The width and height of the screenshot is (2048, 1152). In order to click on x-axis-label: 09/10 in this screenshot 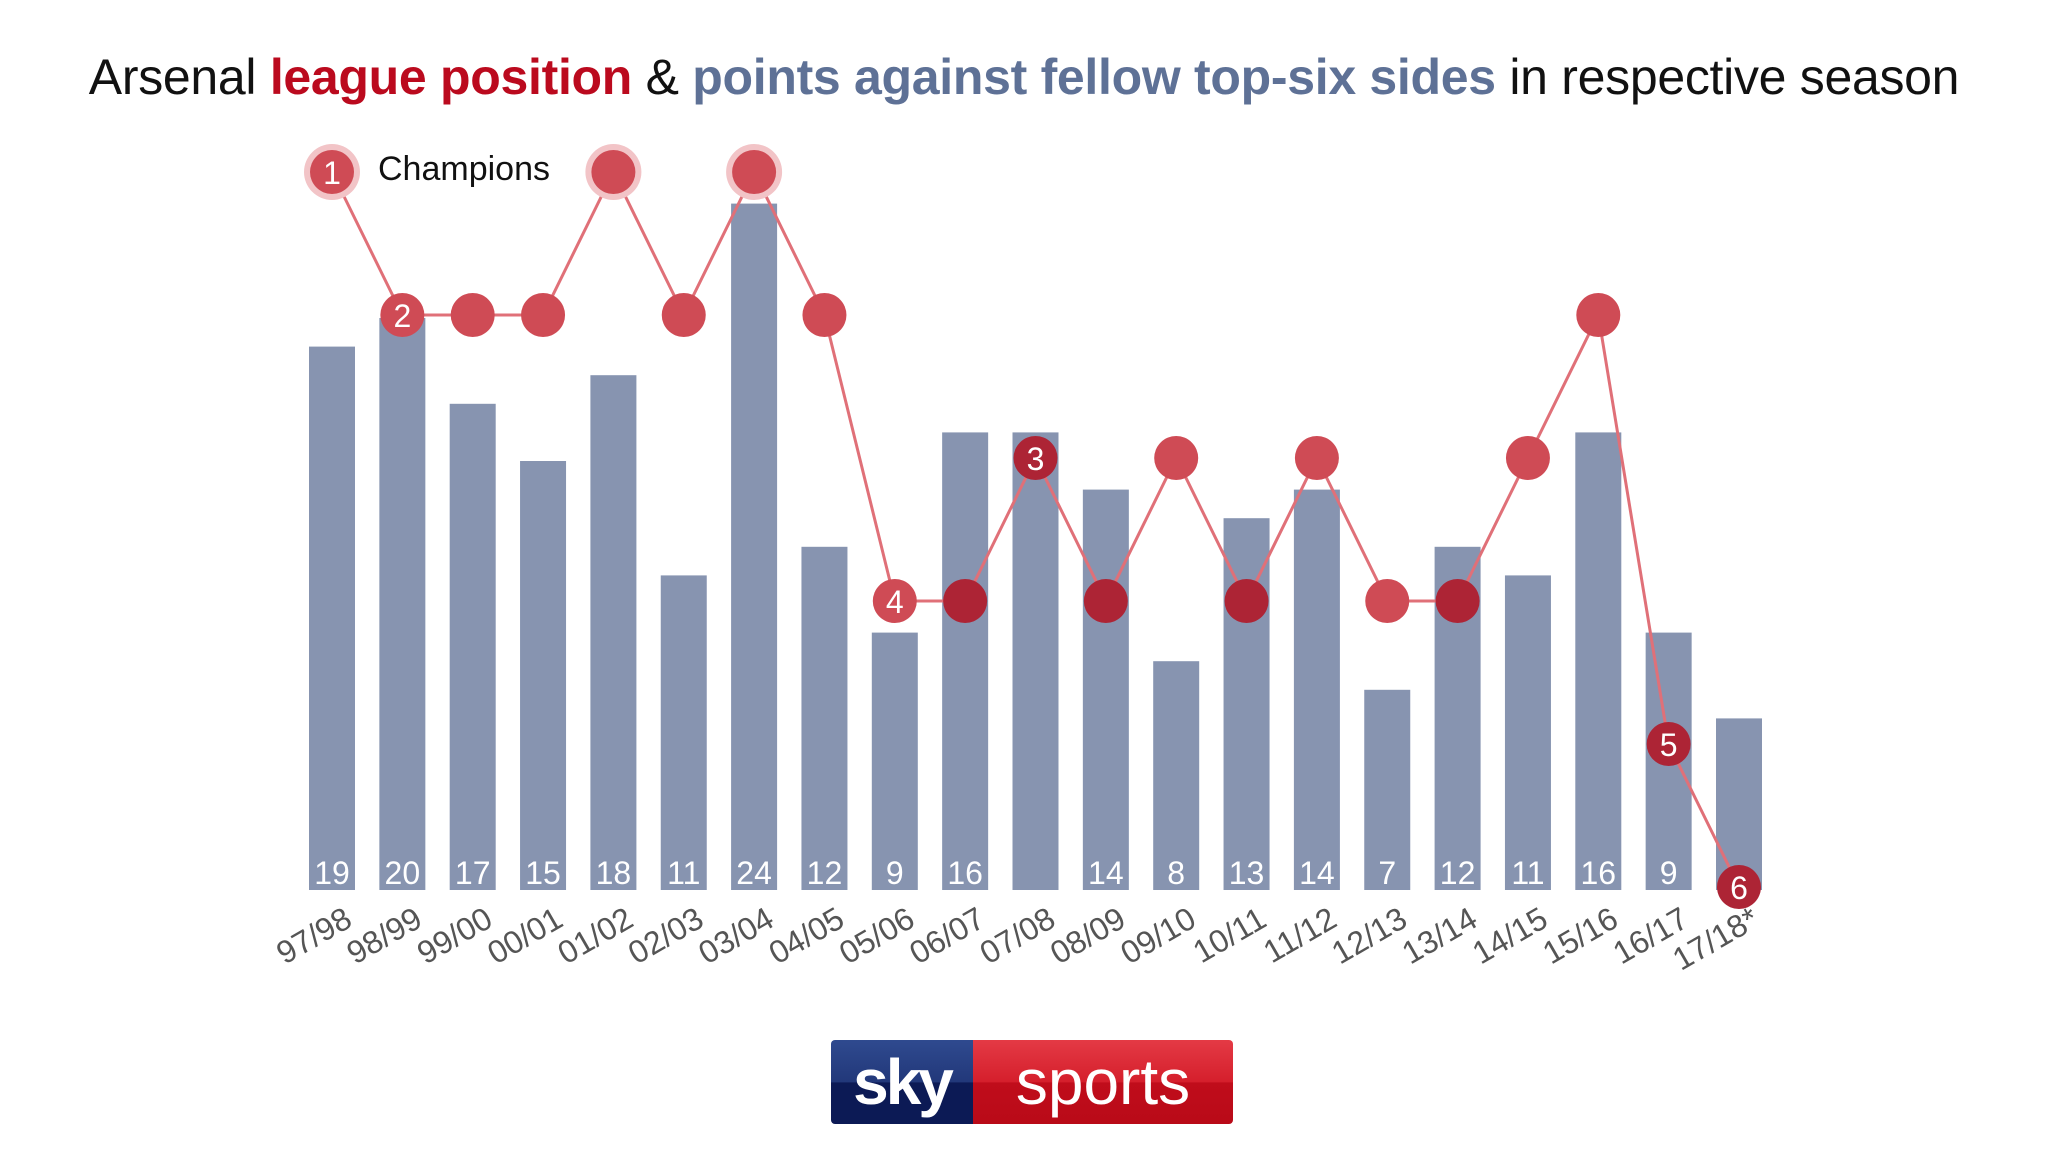, I will do `click(1157, 935)`.